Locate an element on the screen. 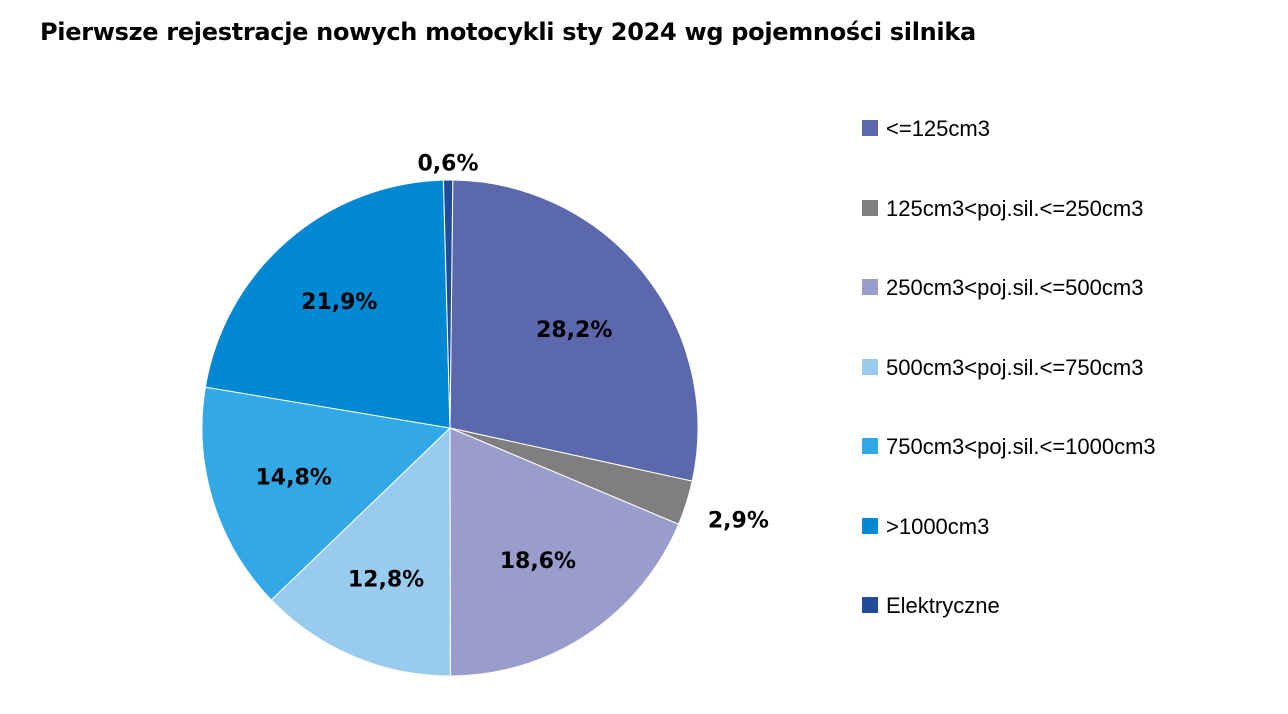 The width and height of the screenshot is (1288, 714). legend-label: <=125cm3 is located at coordinates (938, 128).